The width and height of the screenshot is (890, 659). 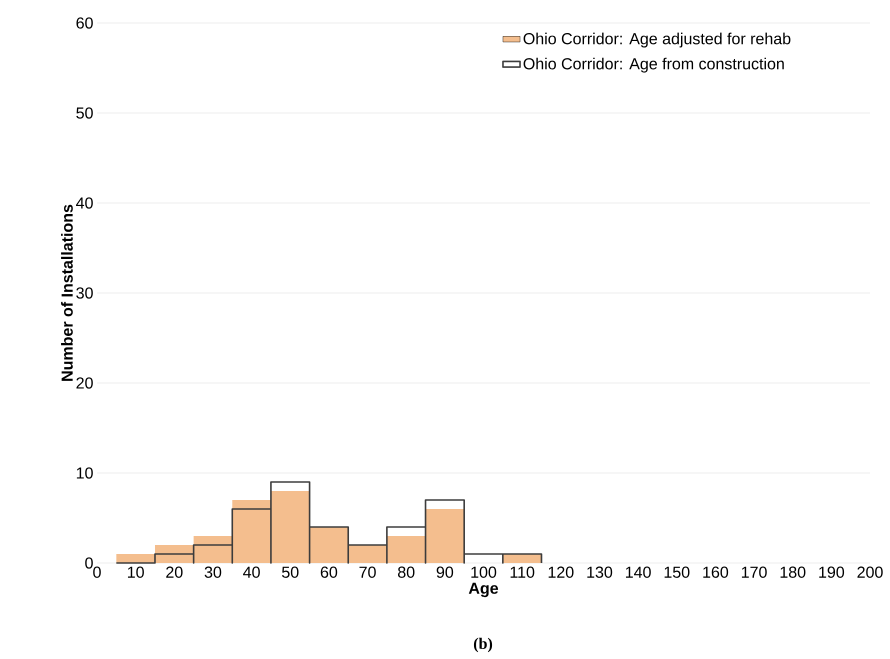 I want to click on x-tick-label: 190, so click(x=831, y=572).